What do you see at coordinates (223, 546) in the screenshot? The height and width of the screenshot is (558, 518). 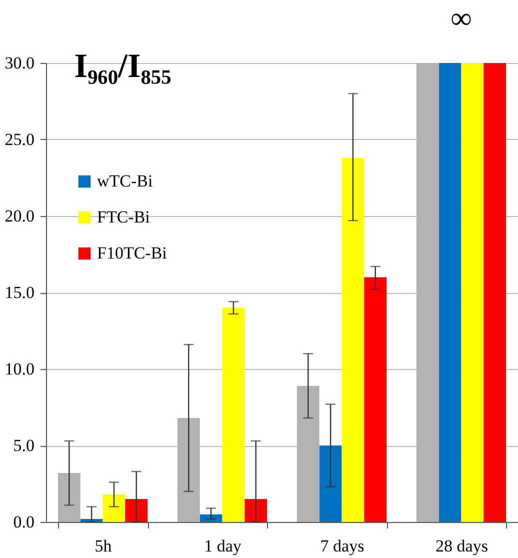 I see `x-tick-label: 1 day` at bounding box center [223, 546].